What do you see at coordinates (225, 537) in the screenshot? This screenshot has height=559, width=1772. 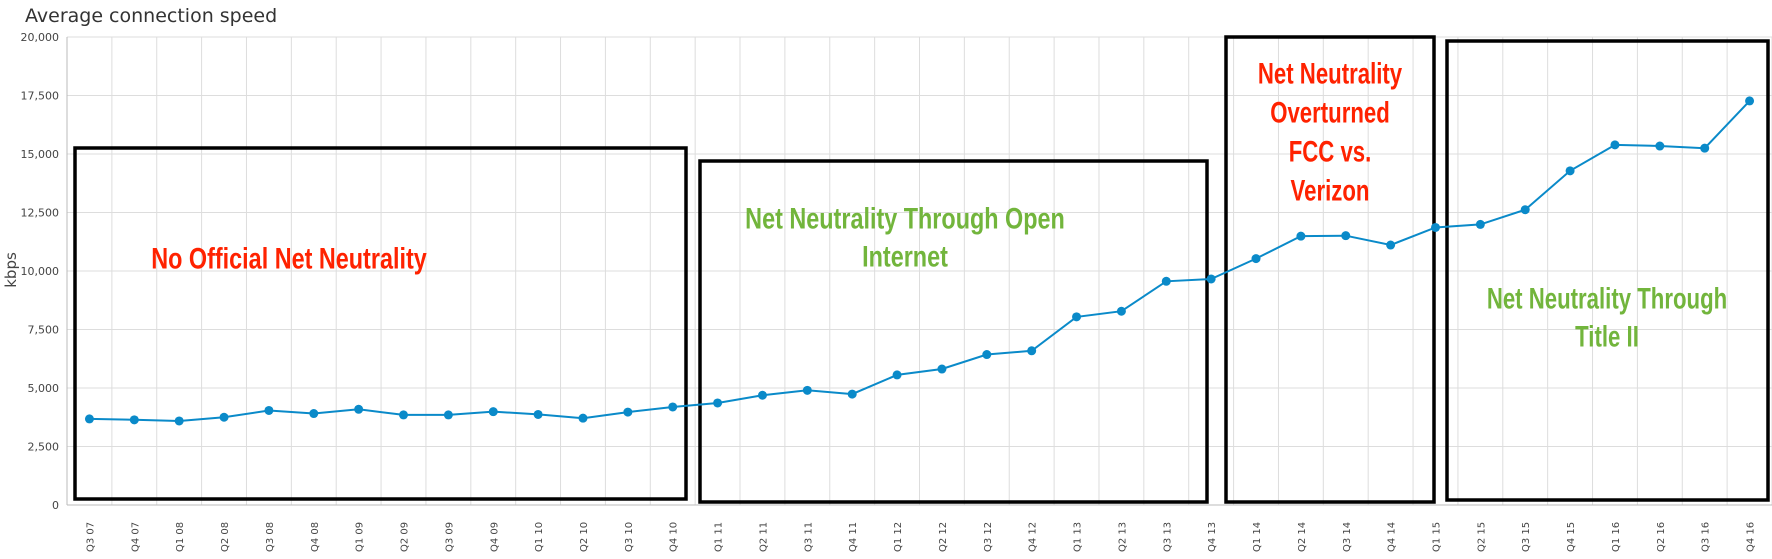 I see `x-tick-label: Q2 08` at bounding box center [225, 537].